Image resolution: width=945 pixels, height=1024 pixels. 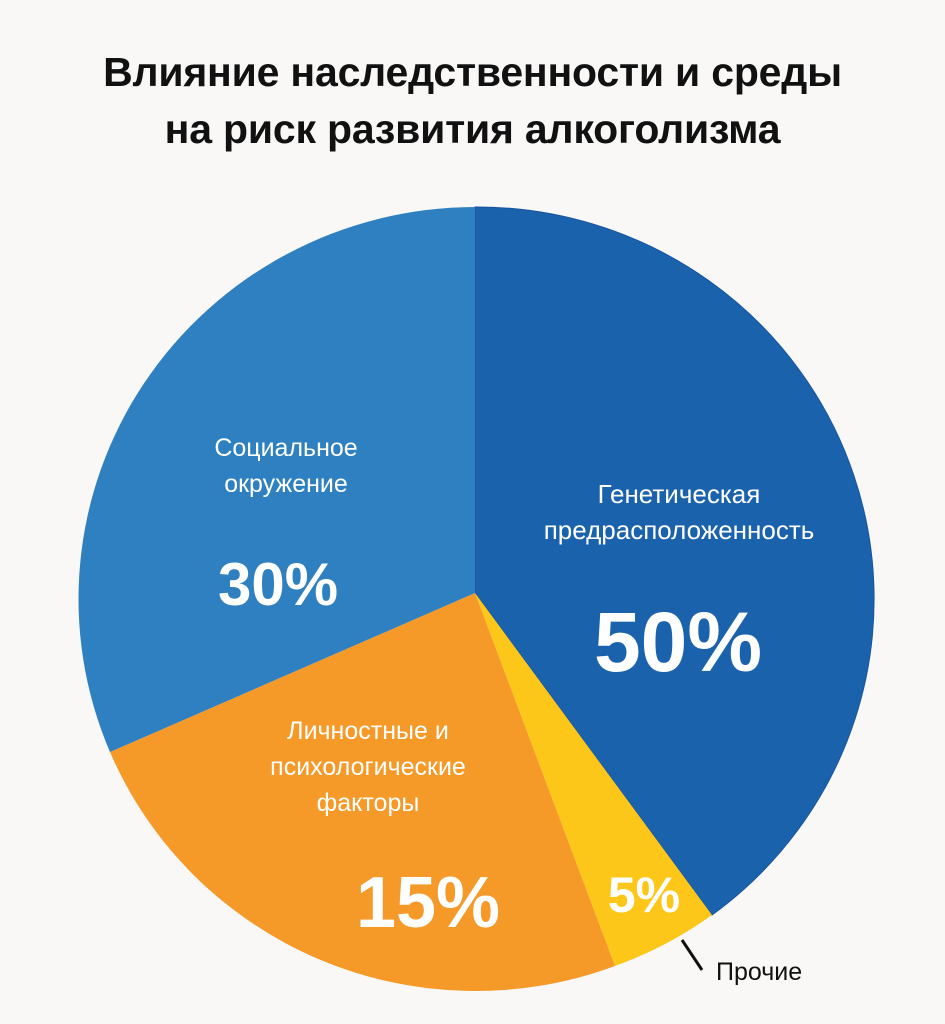 What do you see at coordinates (286, 484) in the screenshot?
I see `label-social-line2: окружение` at bounding box center [286, 484].